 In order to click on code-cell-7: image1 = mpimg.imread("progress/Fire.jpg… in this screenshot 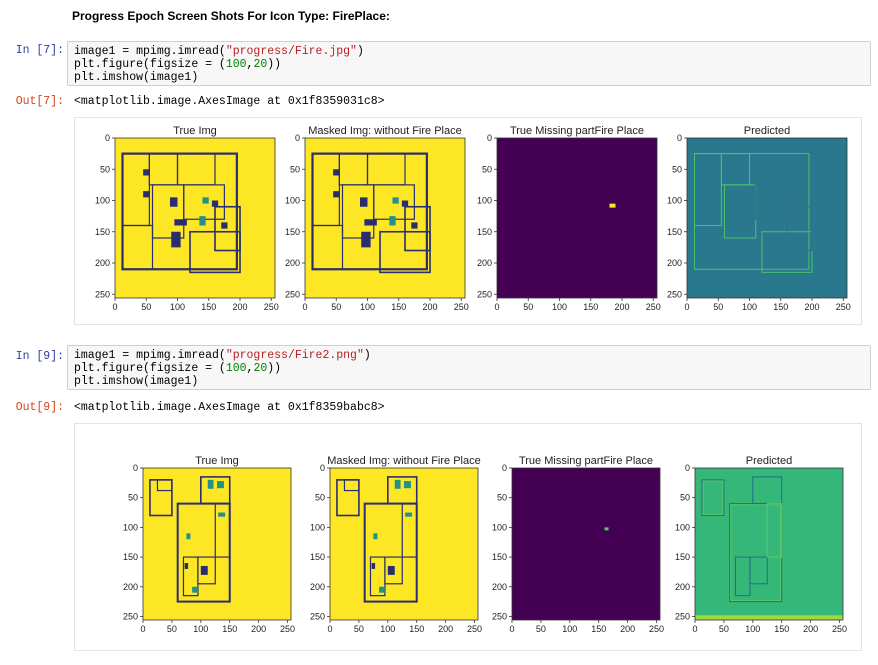, I will do `click(469, 63)`.